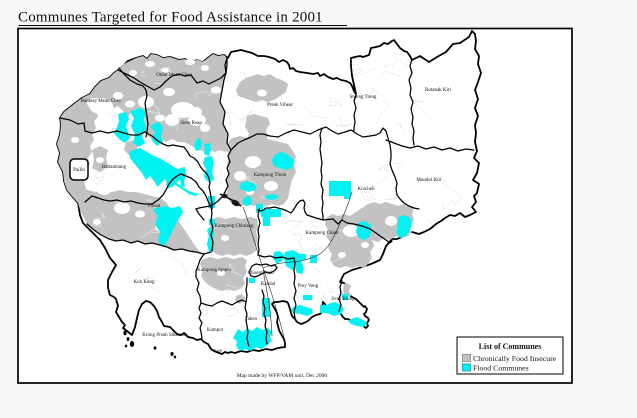  I want to click on svg-text: Chronically Food Insecure, so click(515, 358).